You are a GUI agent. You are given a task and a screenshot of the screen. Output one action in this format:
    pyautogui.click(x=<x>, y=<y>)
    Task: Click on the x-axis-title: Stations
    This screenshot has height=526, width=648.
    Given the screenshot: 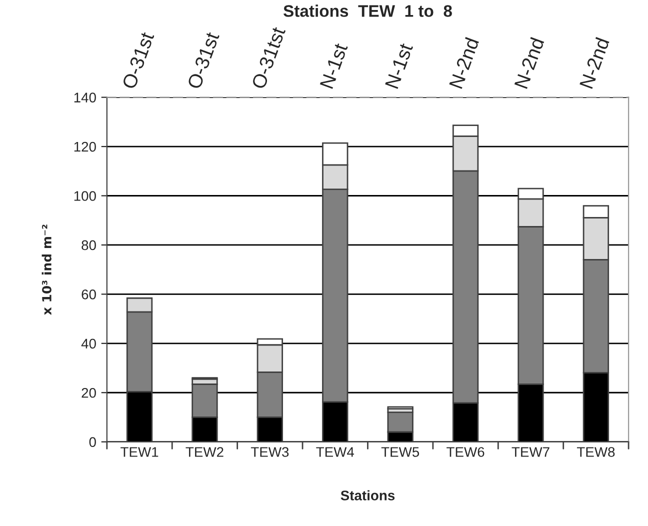 What is the action you would take?
    pyautogui.click(x=367, y=495)
    